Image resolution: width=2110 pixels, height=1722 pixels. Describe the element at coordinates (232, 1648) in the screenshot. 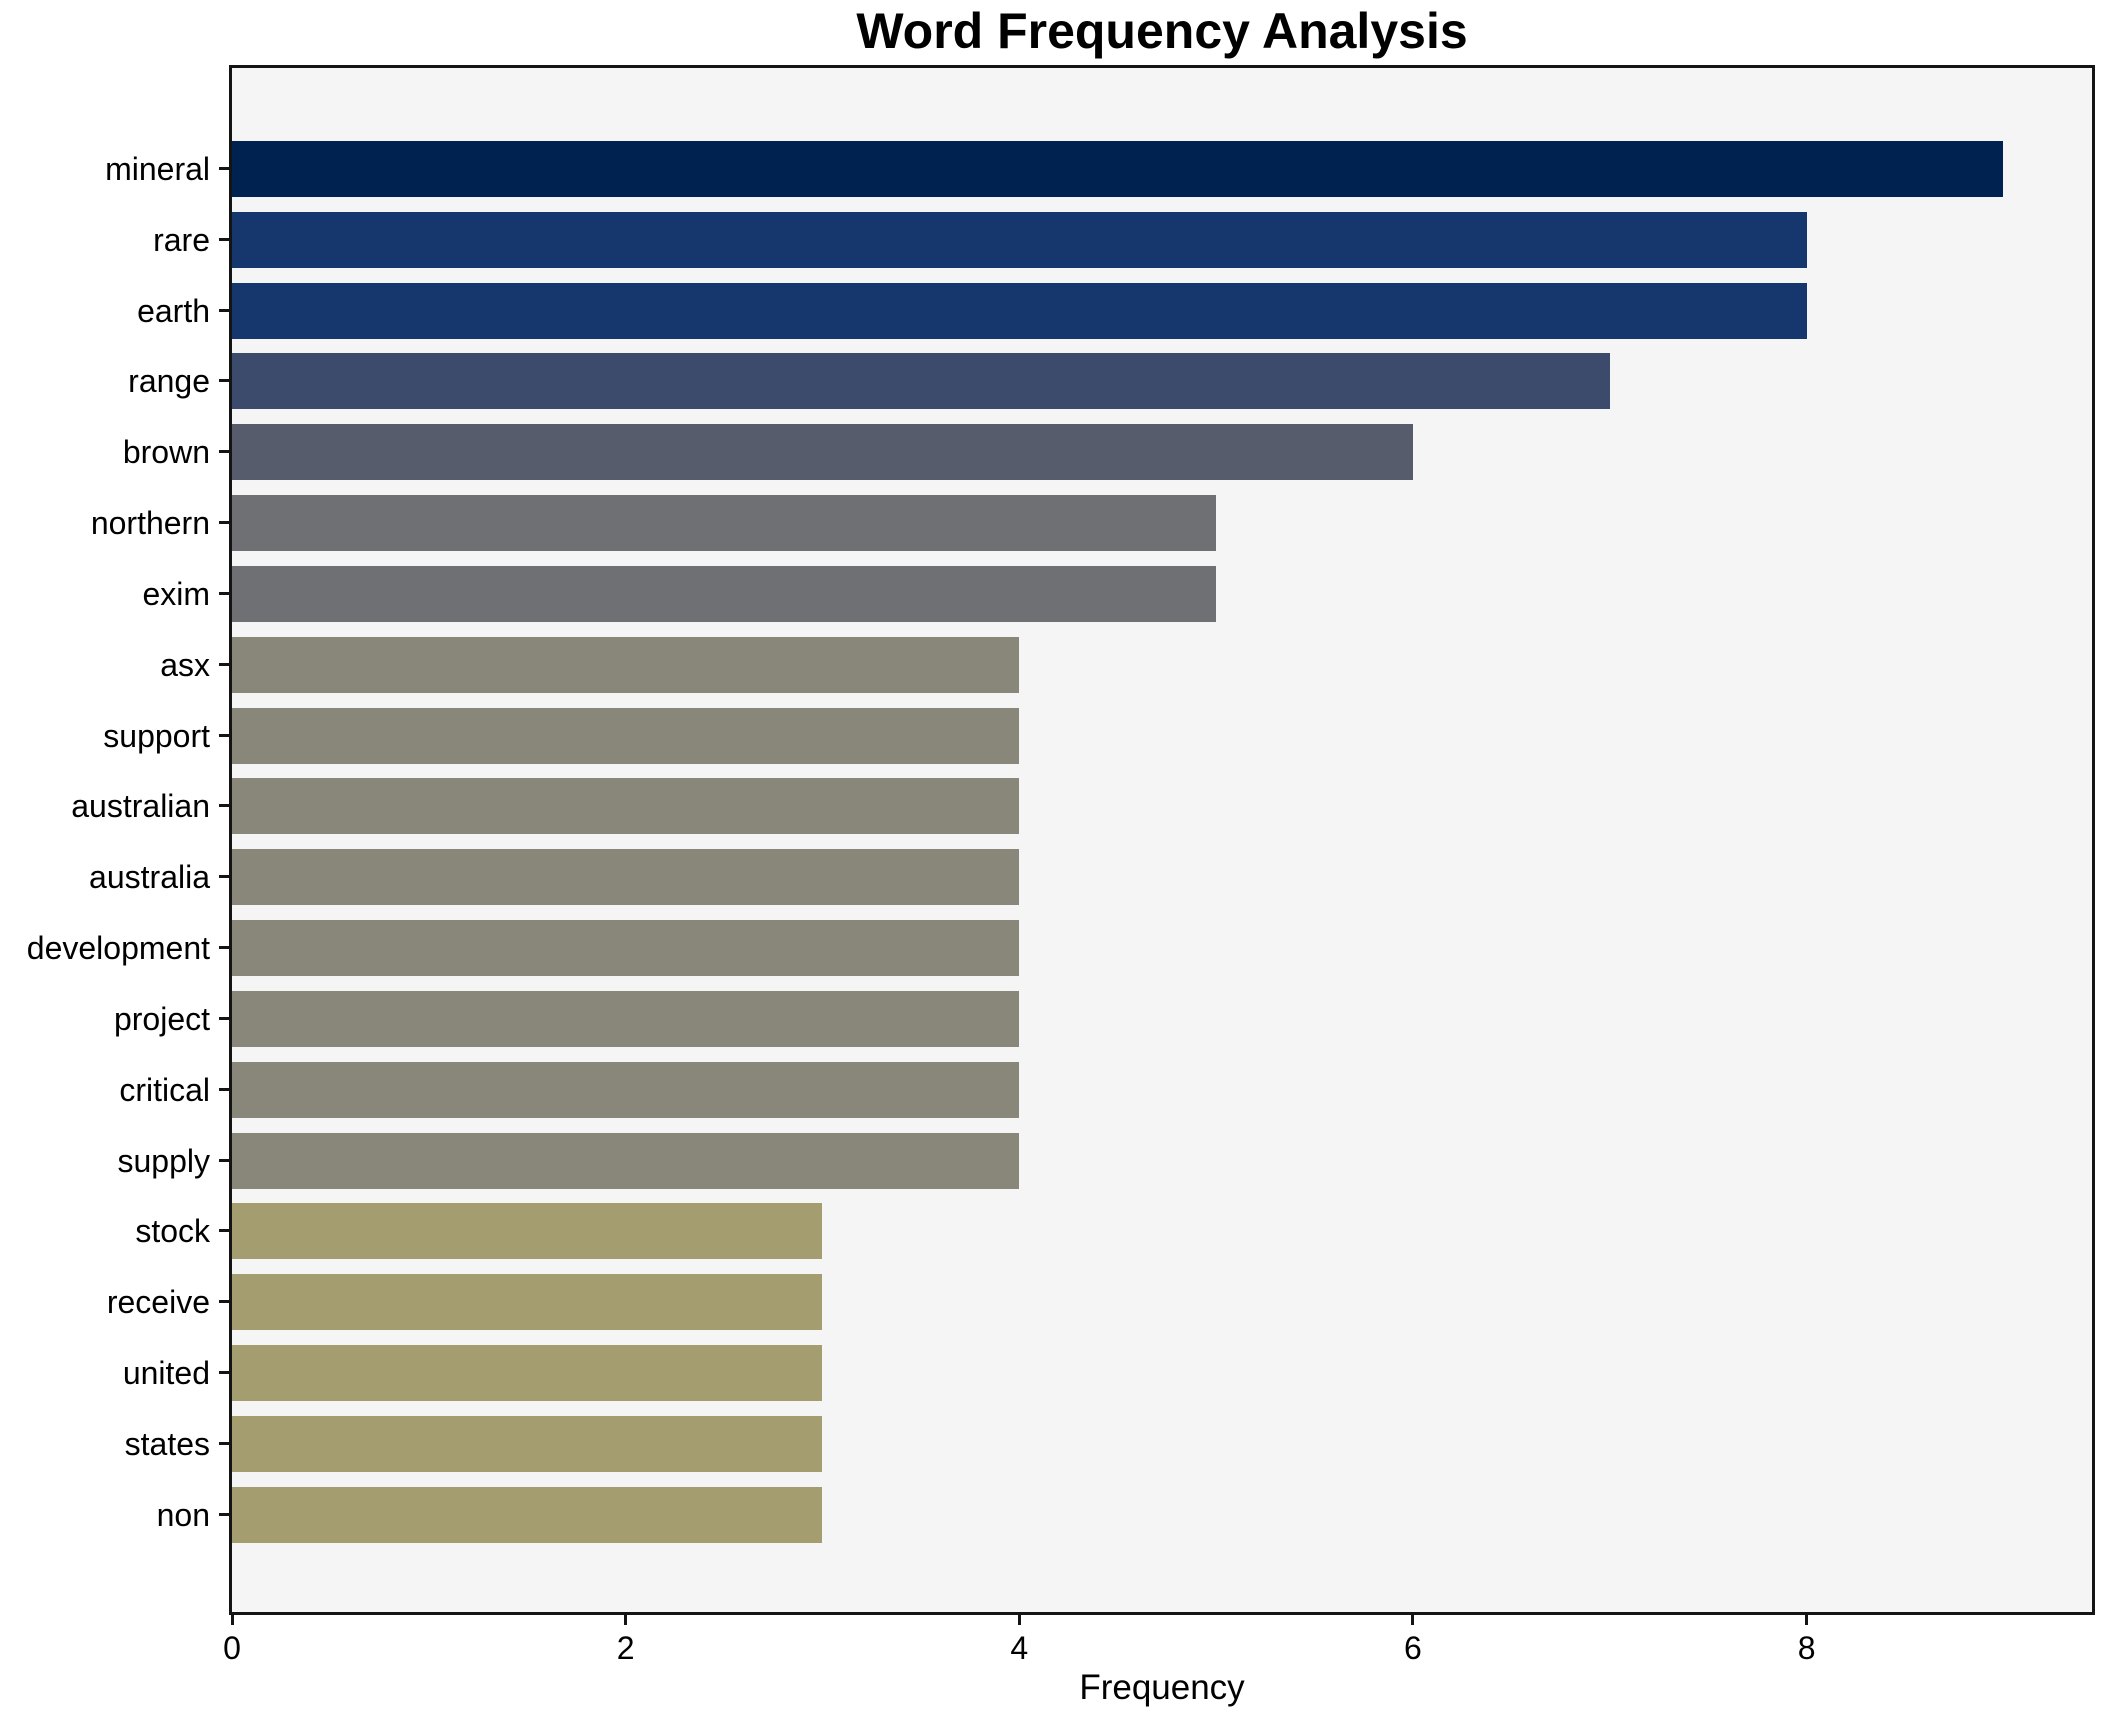

I see `x-tick-label-0: 0` at that location.